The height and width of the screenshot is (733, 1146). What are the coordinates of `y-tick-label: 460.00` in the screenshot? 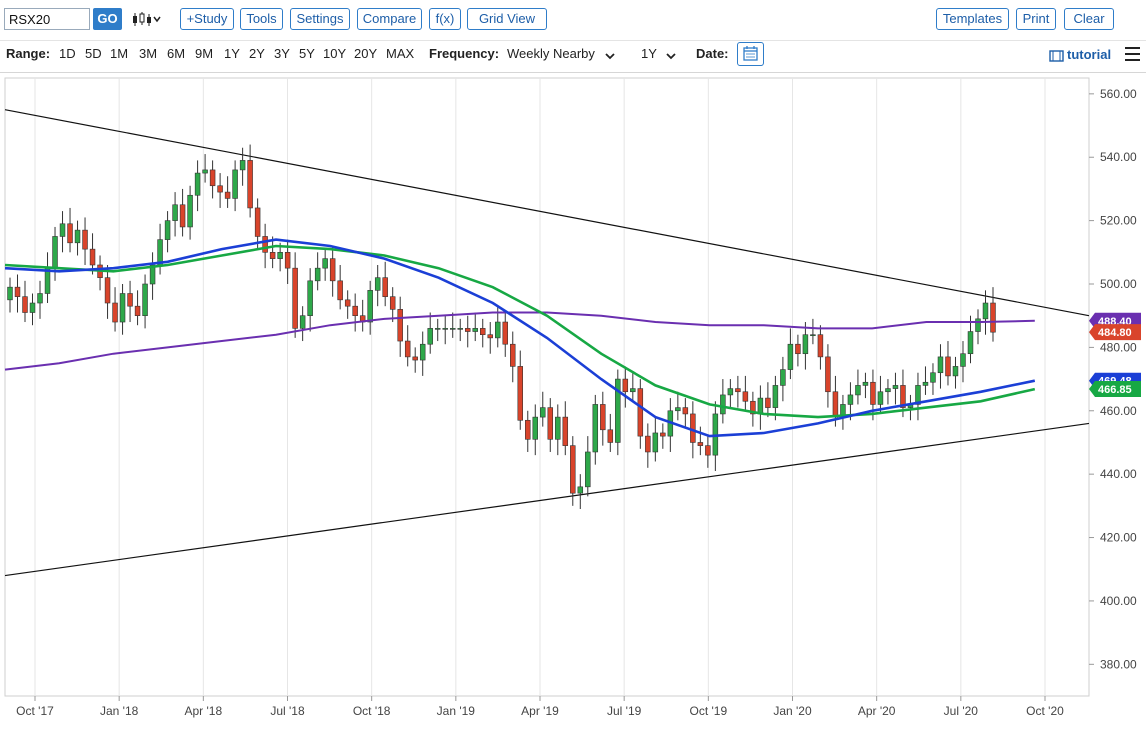 It's located at (1118, 411).